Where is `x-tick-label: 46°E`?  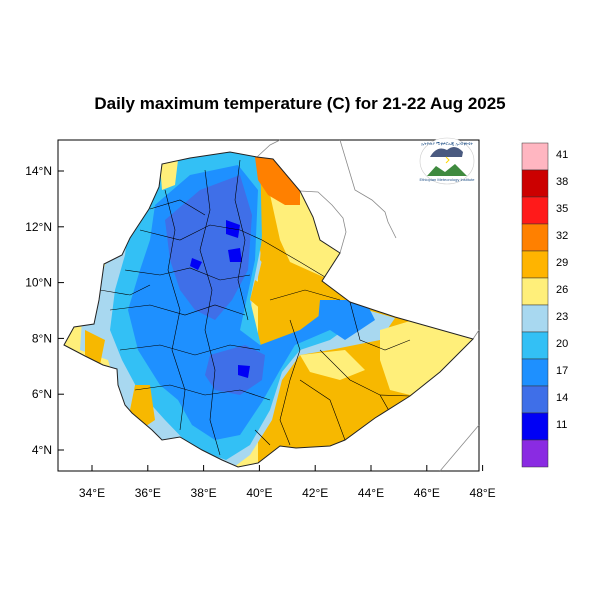
x-tick-label: 46°E is located at coordinates (427, 493).